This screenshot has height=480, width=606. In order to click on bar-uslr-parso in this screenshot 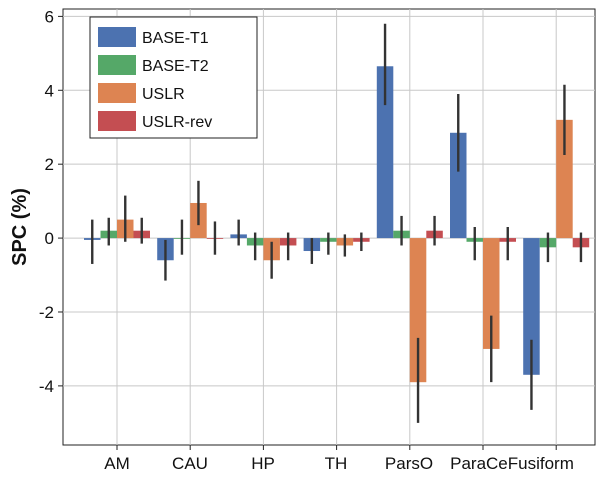, I will do `click(418, 310)`.